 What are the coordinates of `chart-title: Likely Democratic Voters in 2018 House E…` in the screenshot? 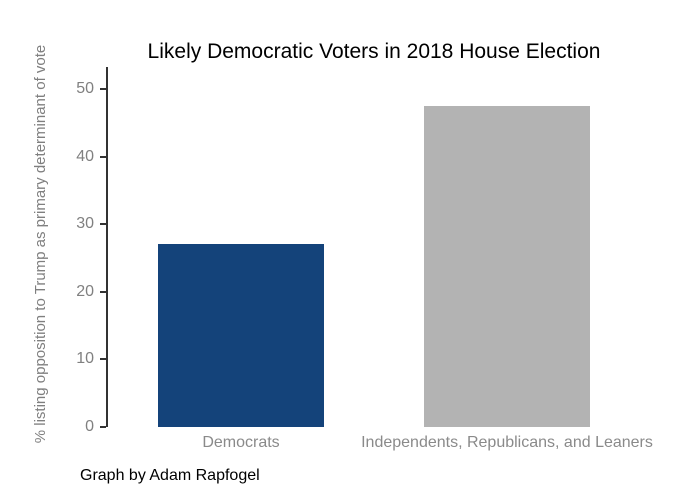 It's located at (374, 51).